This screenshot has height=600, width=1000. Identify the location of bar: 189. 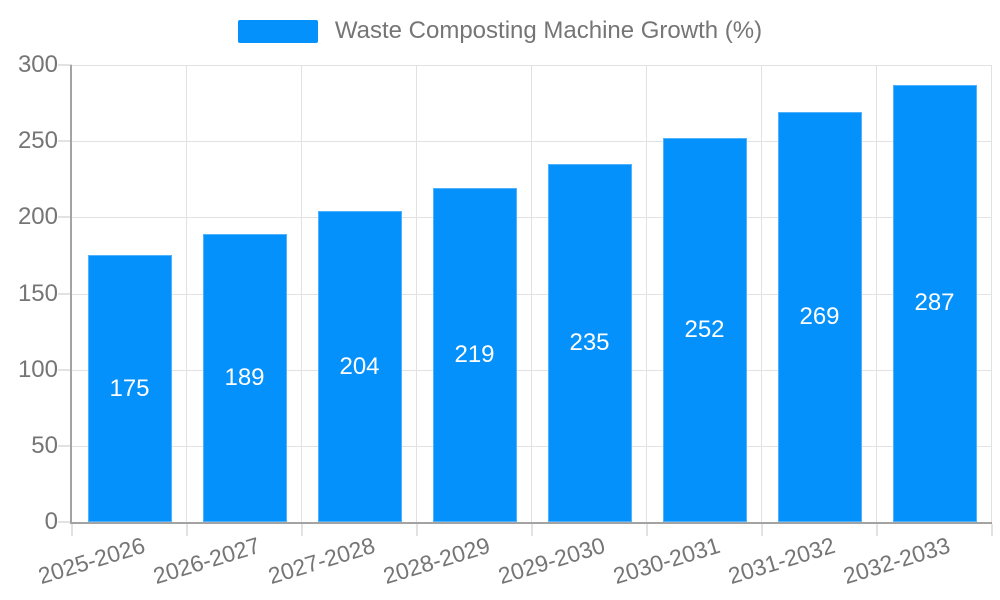
(244, 378).